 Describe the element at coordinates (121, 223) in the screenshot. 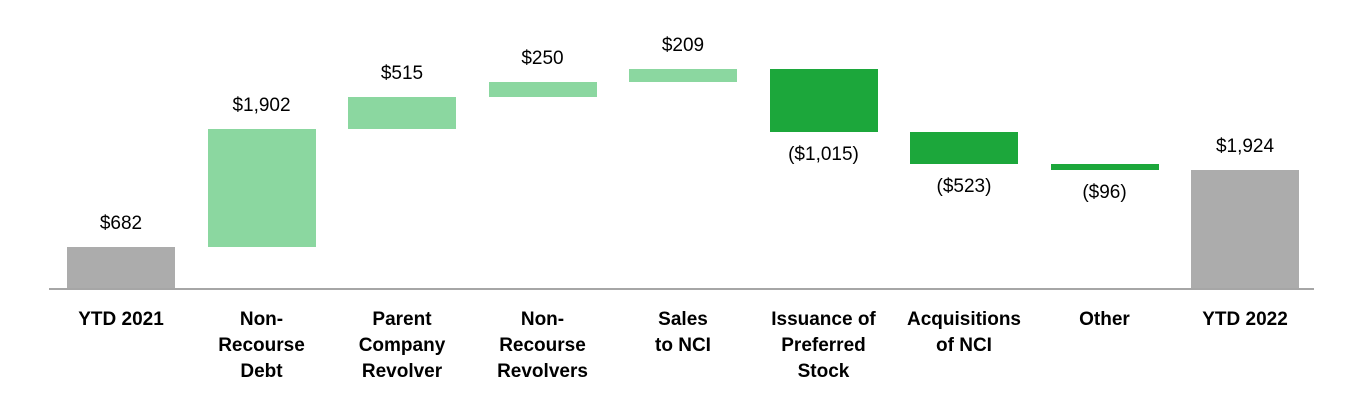

I see `value-label-ytd-2021: $682` at that location.